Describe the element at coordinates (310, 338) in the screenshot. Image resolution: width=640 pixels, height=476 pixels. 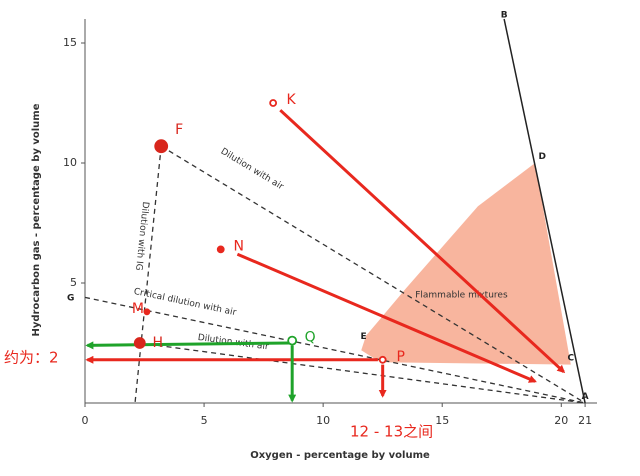
I see `point-label: Q` at that location.